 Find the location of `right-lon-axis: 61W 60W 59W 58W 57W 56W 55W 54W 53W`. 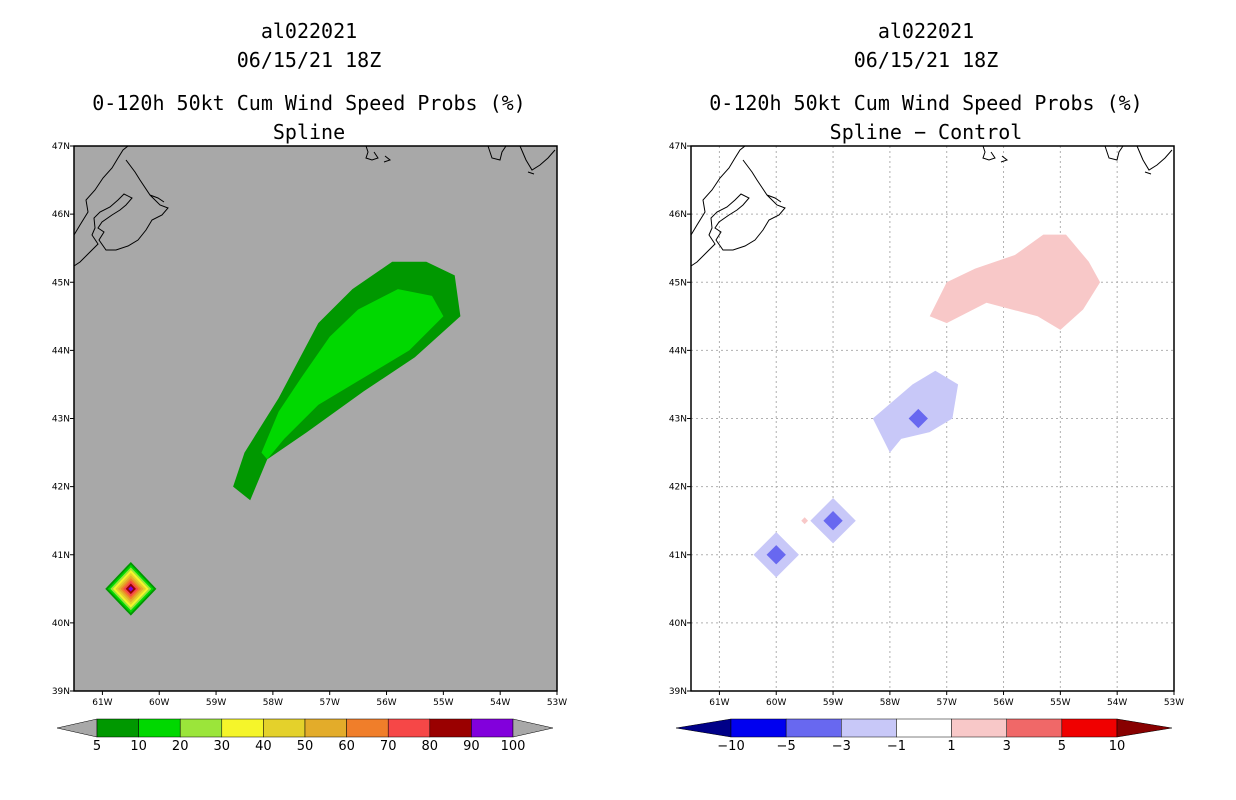

right-lon-axis: 61W 60W 59W 58W 57W 56W 55W 54W 53W is located at coordinates (946, 699).